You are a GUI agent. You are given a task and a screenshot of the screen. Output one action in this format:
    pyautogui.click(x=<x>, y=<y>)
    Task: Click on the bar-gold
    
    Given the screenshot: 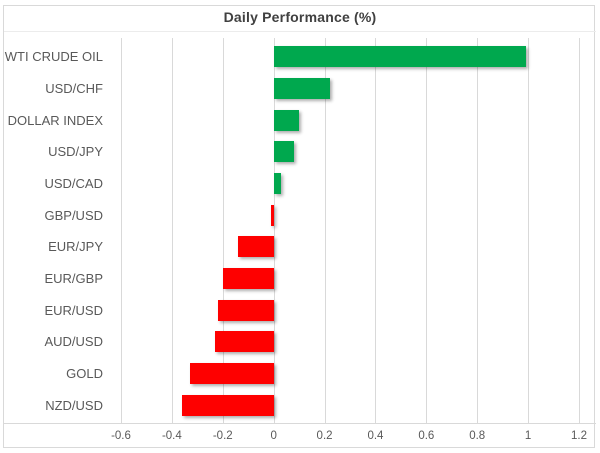 What is the action you would take?
    pyautogui.click(x=231, y=373)
    